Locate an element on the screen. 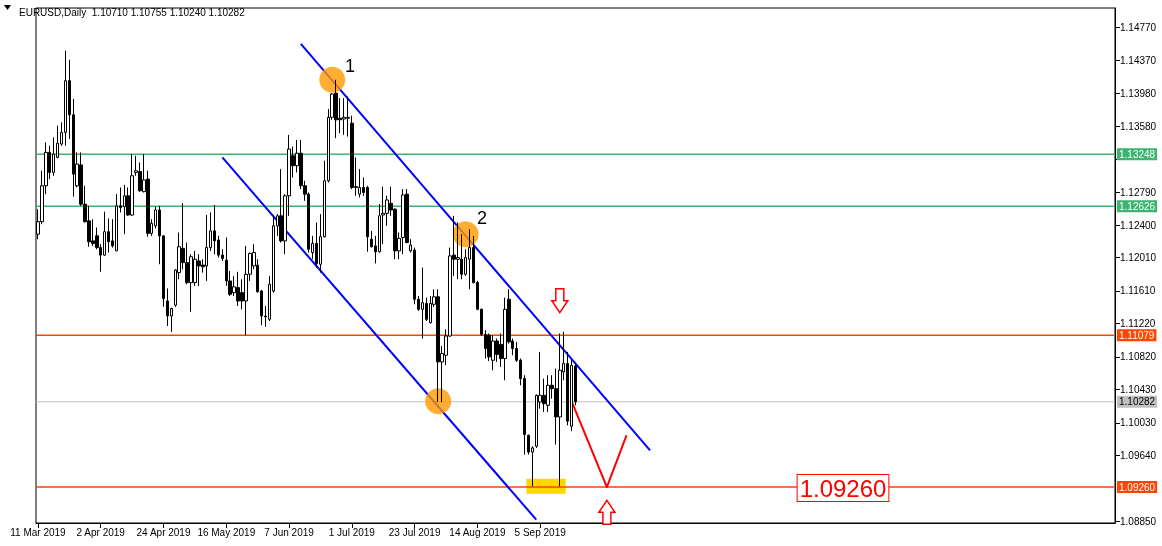 Image resolution: width=1162 pixels, height=546 pixels. chart-title: EURUSD,Daily 1.10710 1.10755 1.10240 1.10282 is located at coordinates (132, 12).